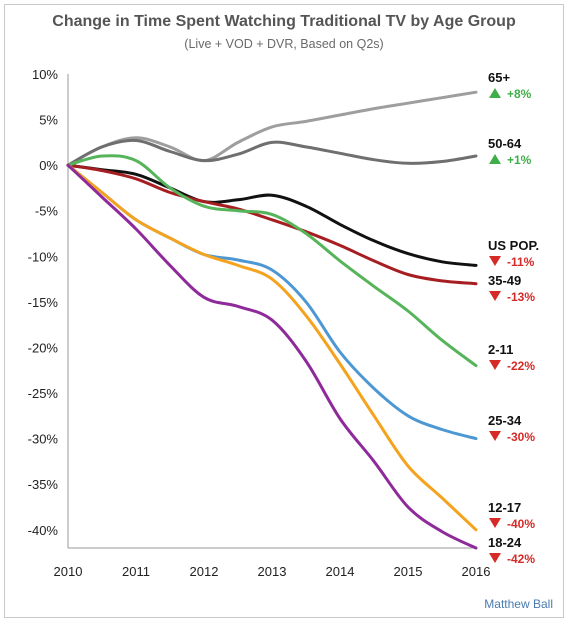 The width and height of the screenshot is (571, 626). Describe the element at coordinates (504, 280) in the screenshot. I see `series-name-label: 35-49` at that location.